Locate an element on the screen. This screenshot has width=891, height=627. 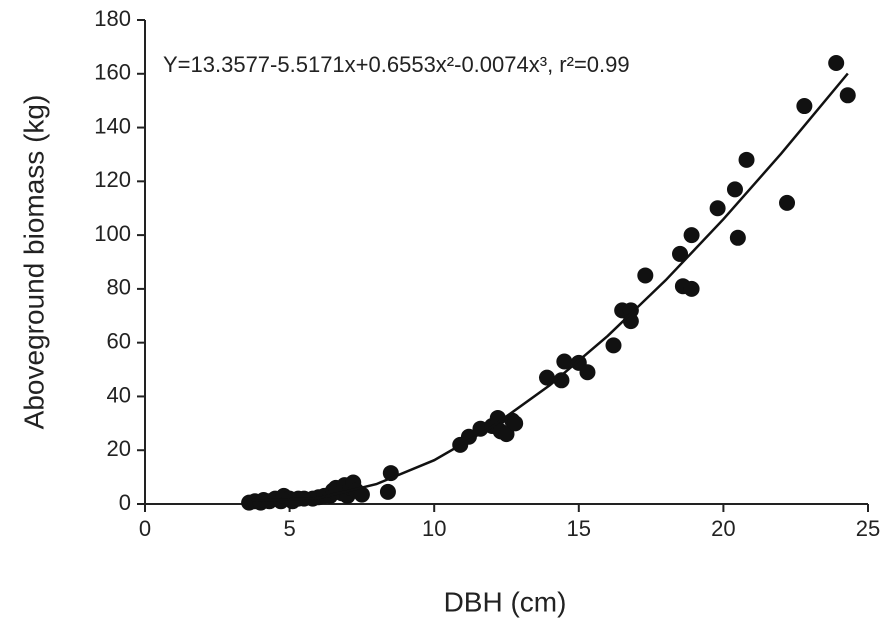
y-tick-label: 40 is located at coordinates (119, 394).